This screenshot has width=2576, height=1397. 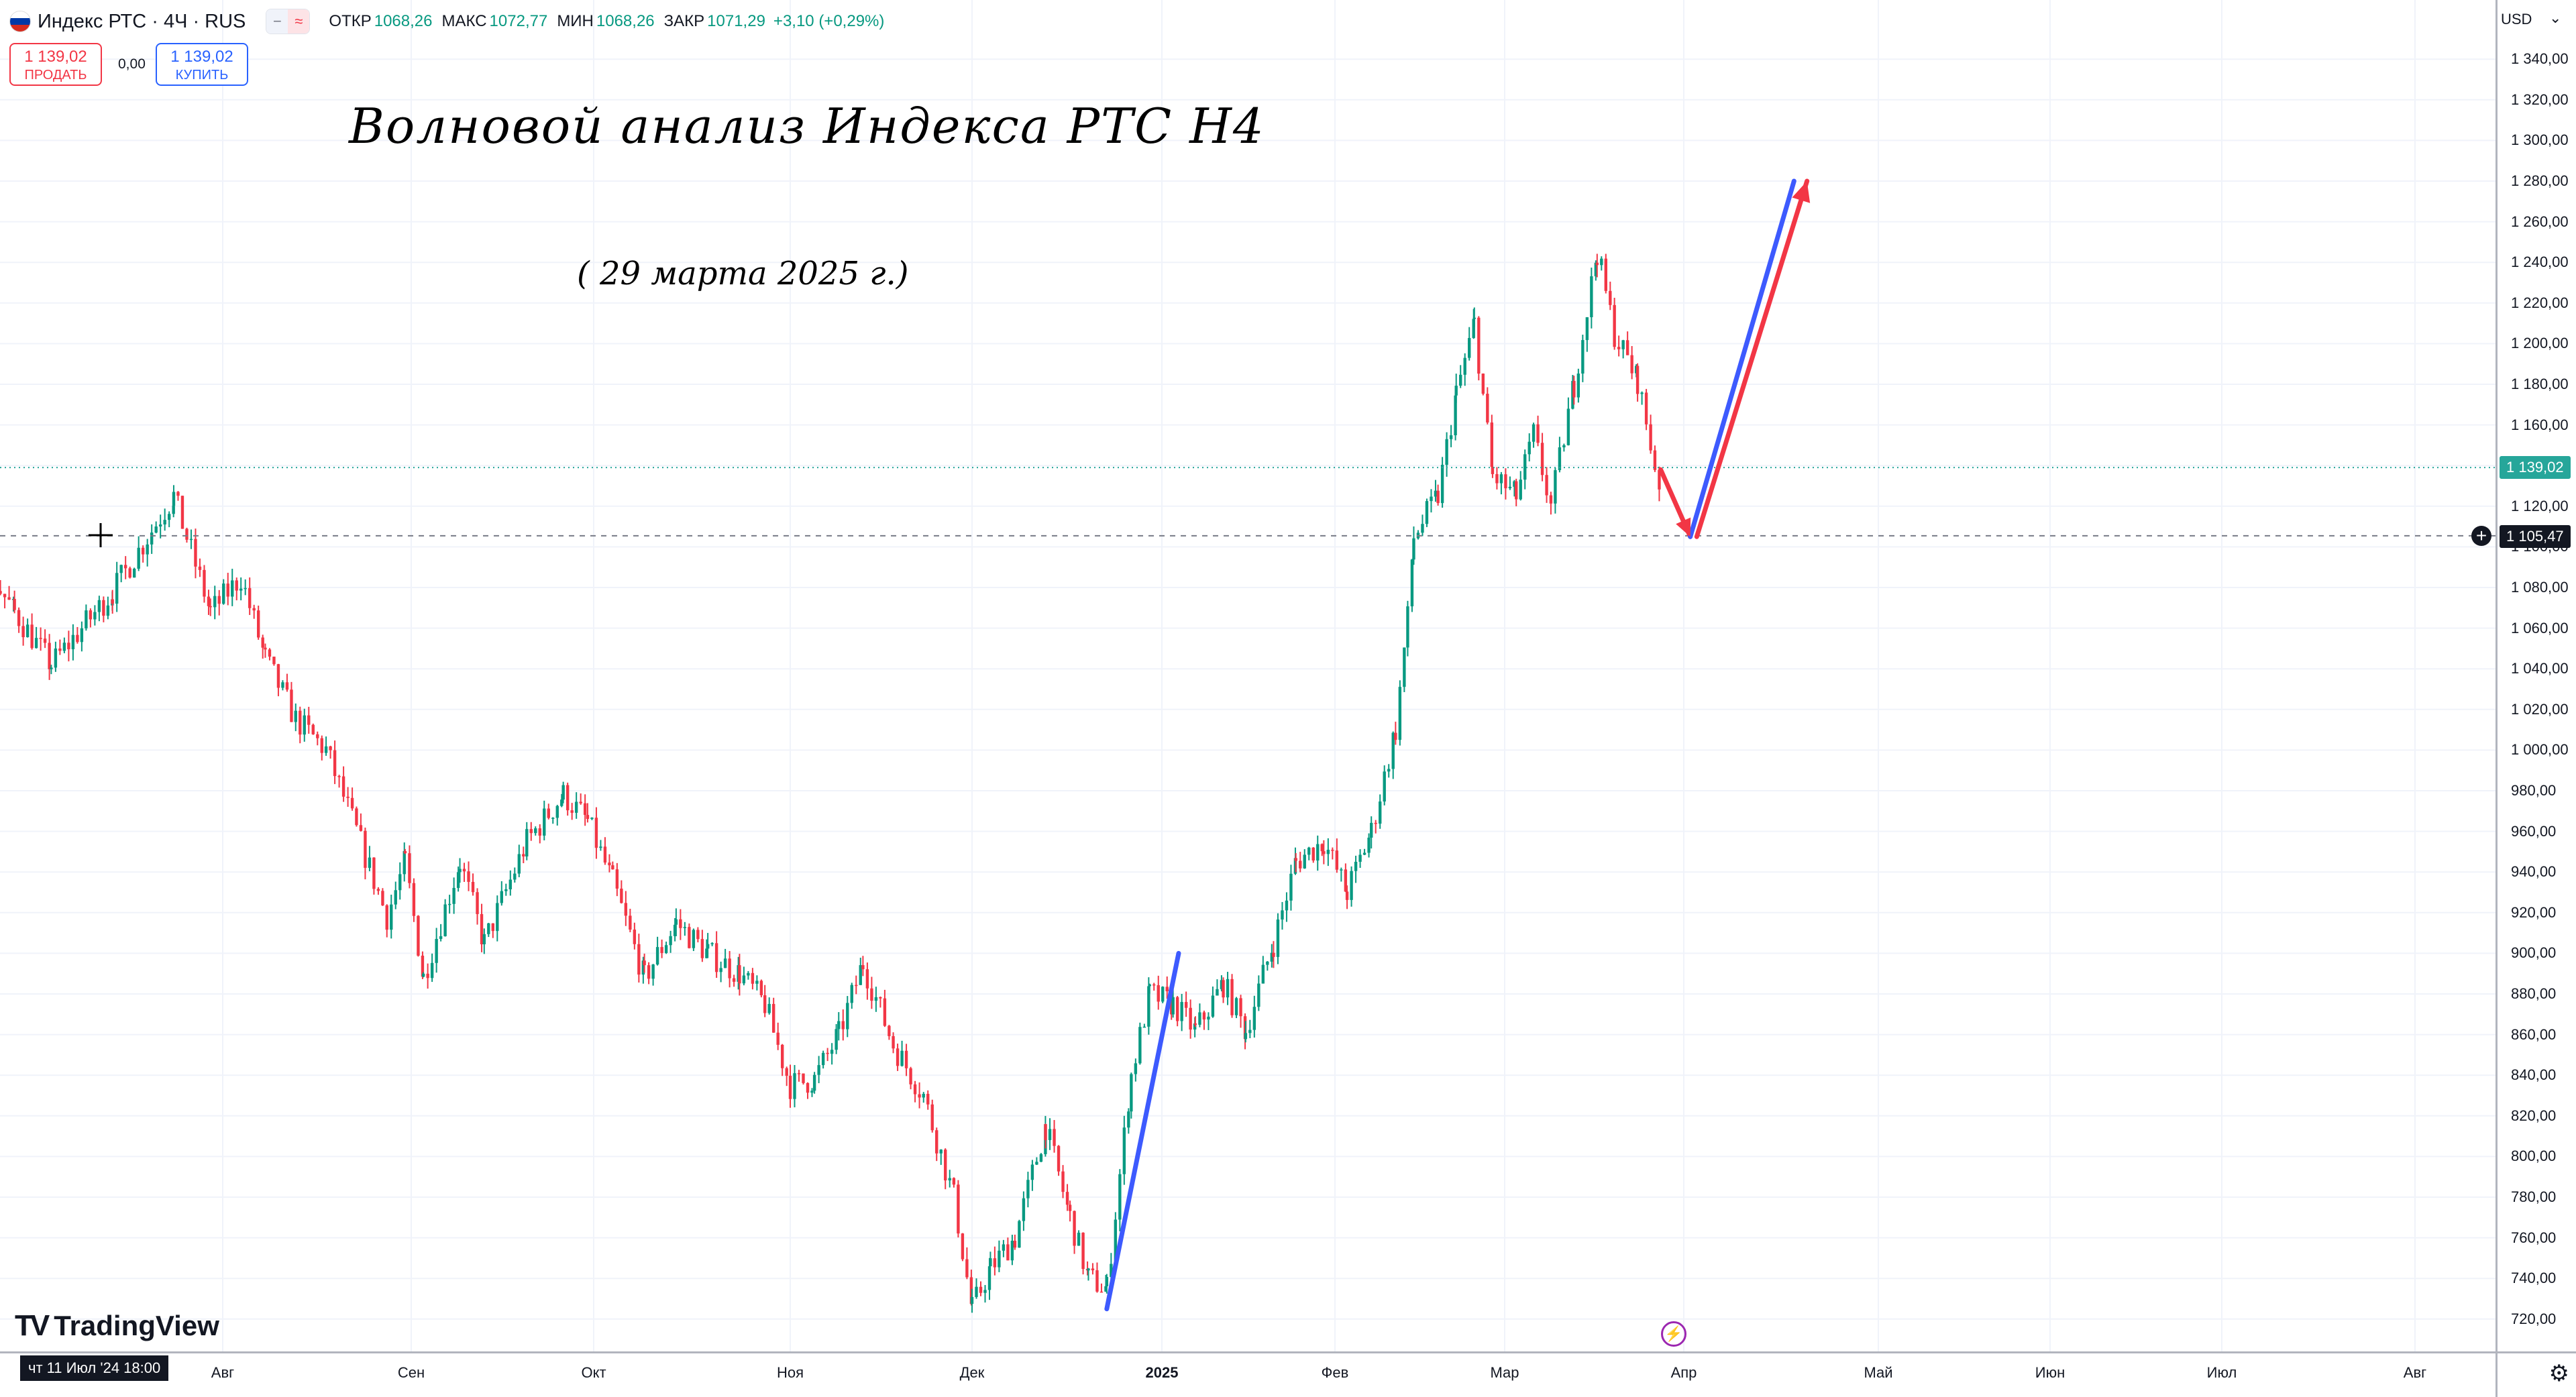 I want to click on price-tick-label: 1 240,00, so click(x=2540, y=262).